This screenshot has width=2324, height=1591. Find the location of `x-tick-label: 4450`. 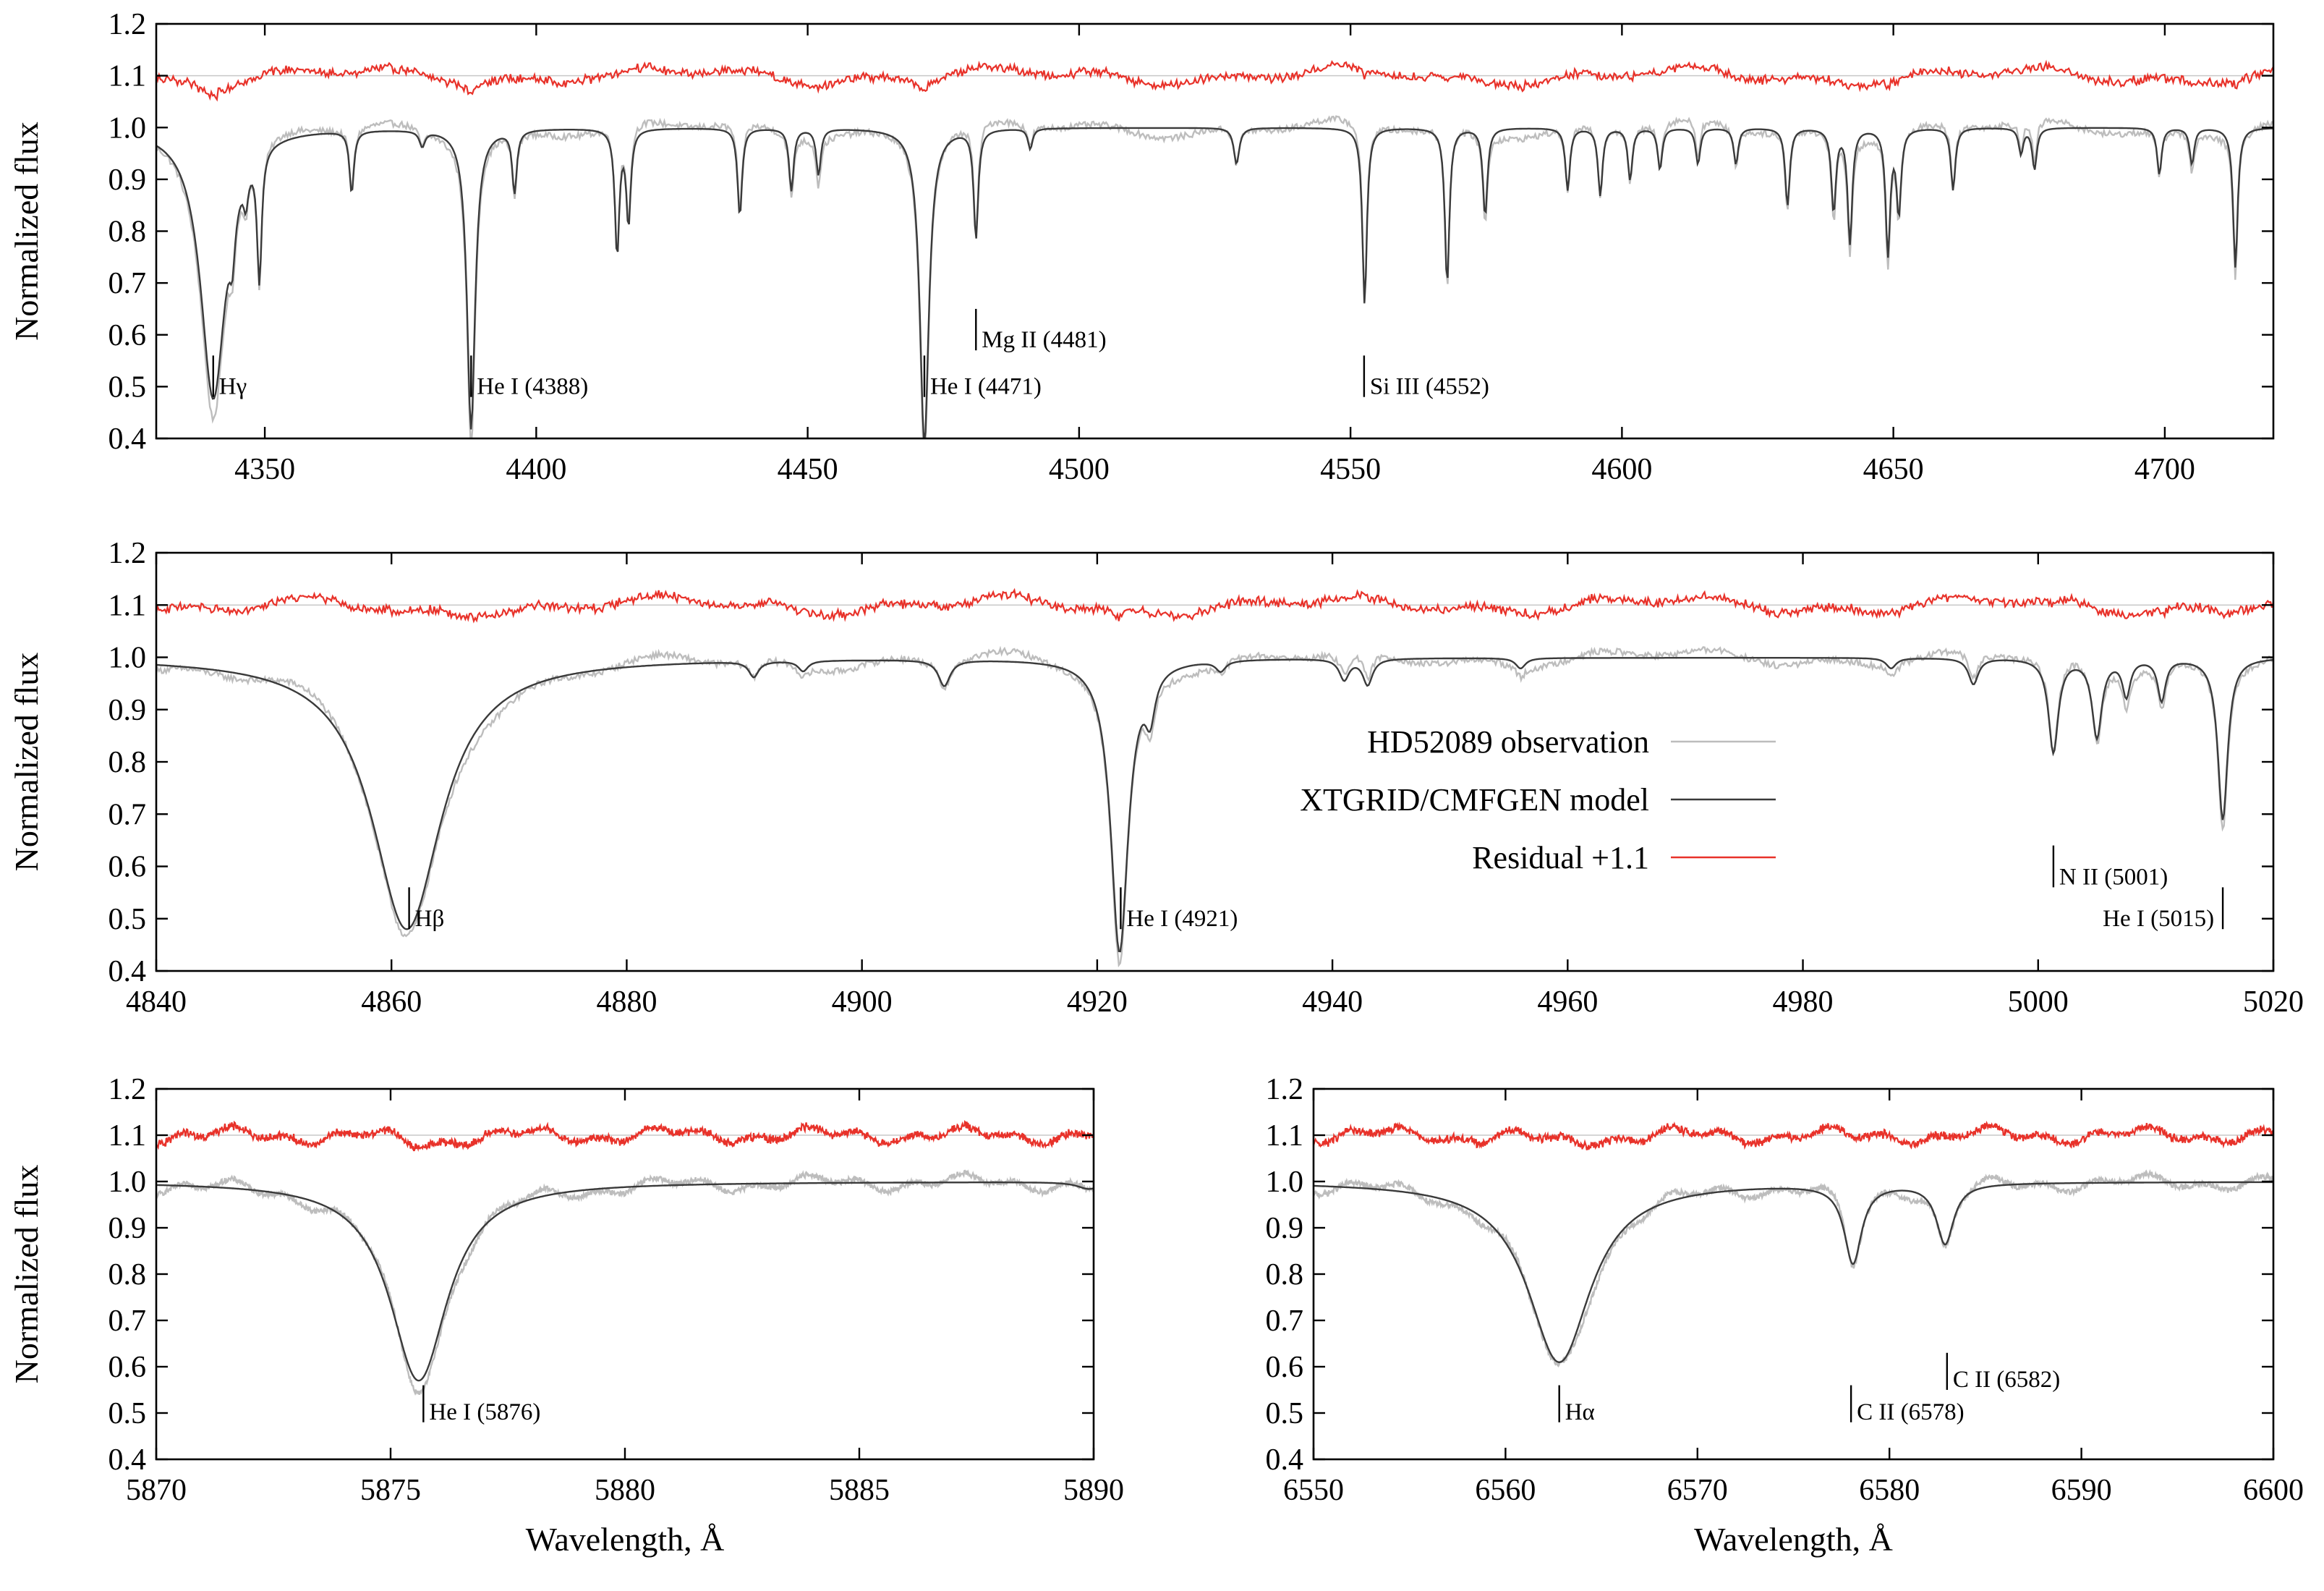

x-tick-label: 4450 is located at coordinates (808, 470).